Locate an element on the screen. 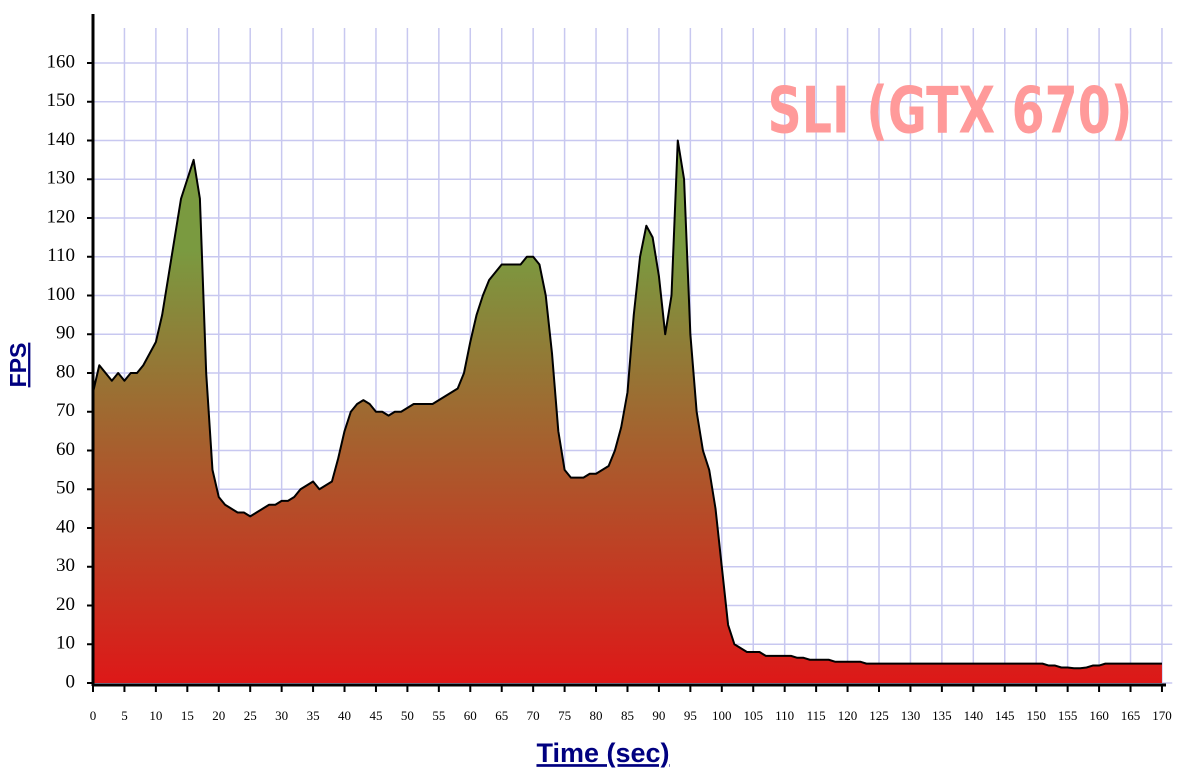  y-tick-label: 50 is located at coordinates (65, 488).